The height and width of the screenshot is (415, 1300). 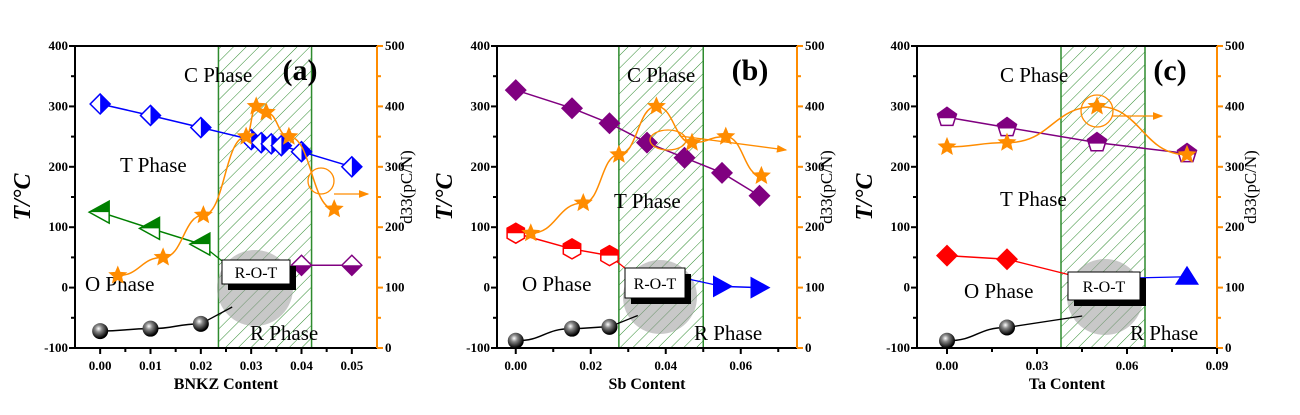 What do you see at coordinates (1104, 287) in the screenshot?
I see `rot-label: R-O-T` at bounding box center [1104, 287].